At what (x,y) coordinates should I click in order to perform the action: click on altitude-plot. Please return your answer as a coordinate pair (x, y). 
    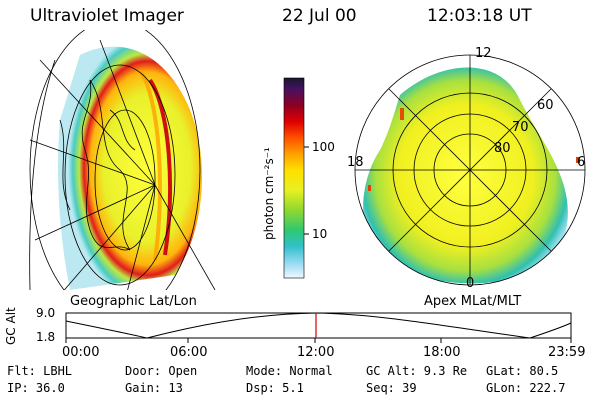
    Looking at the image, I should click on (318, 327).